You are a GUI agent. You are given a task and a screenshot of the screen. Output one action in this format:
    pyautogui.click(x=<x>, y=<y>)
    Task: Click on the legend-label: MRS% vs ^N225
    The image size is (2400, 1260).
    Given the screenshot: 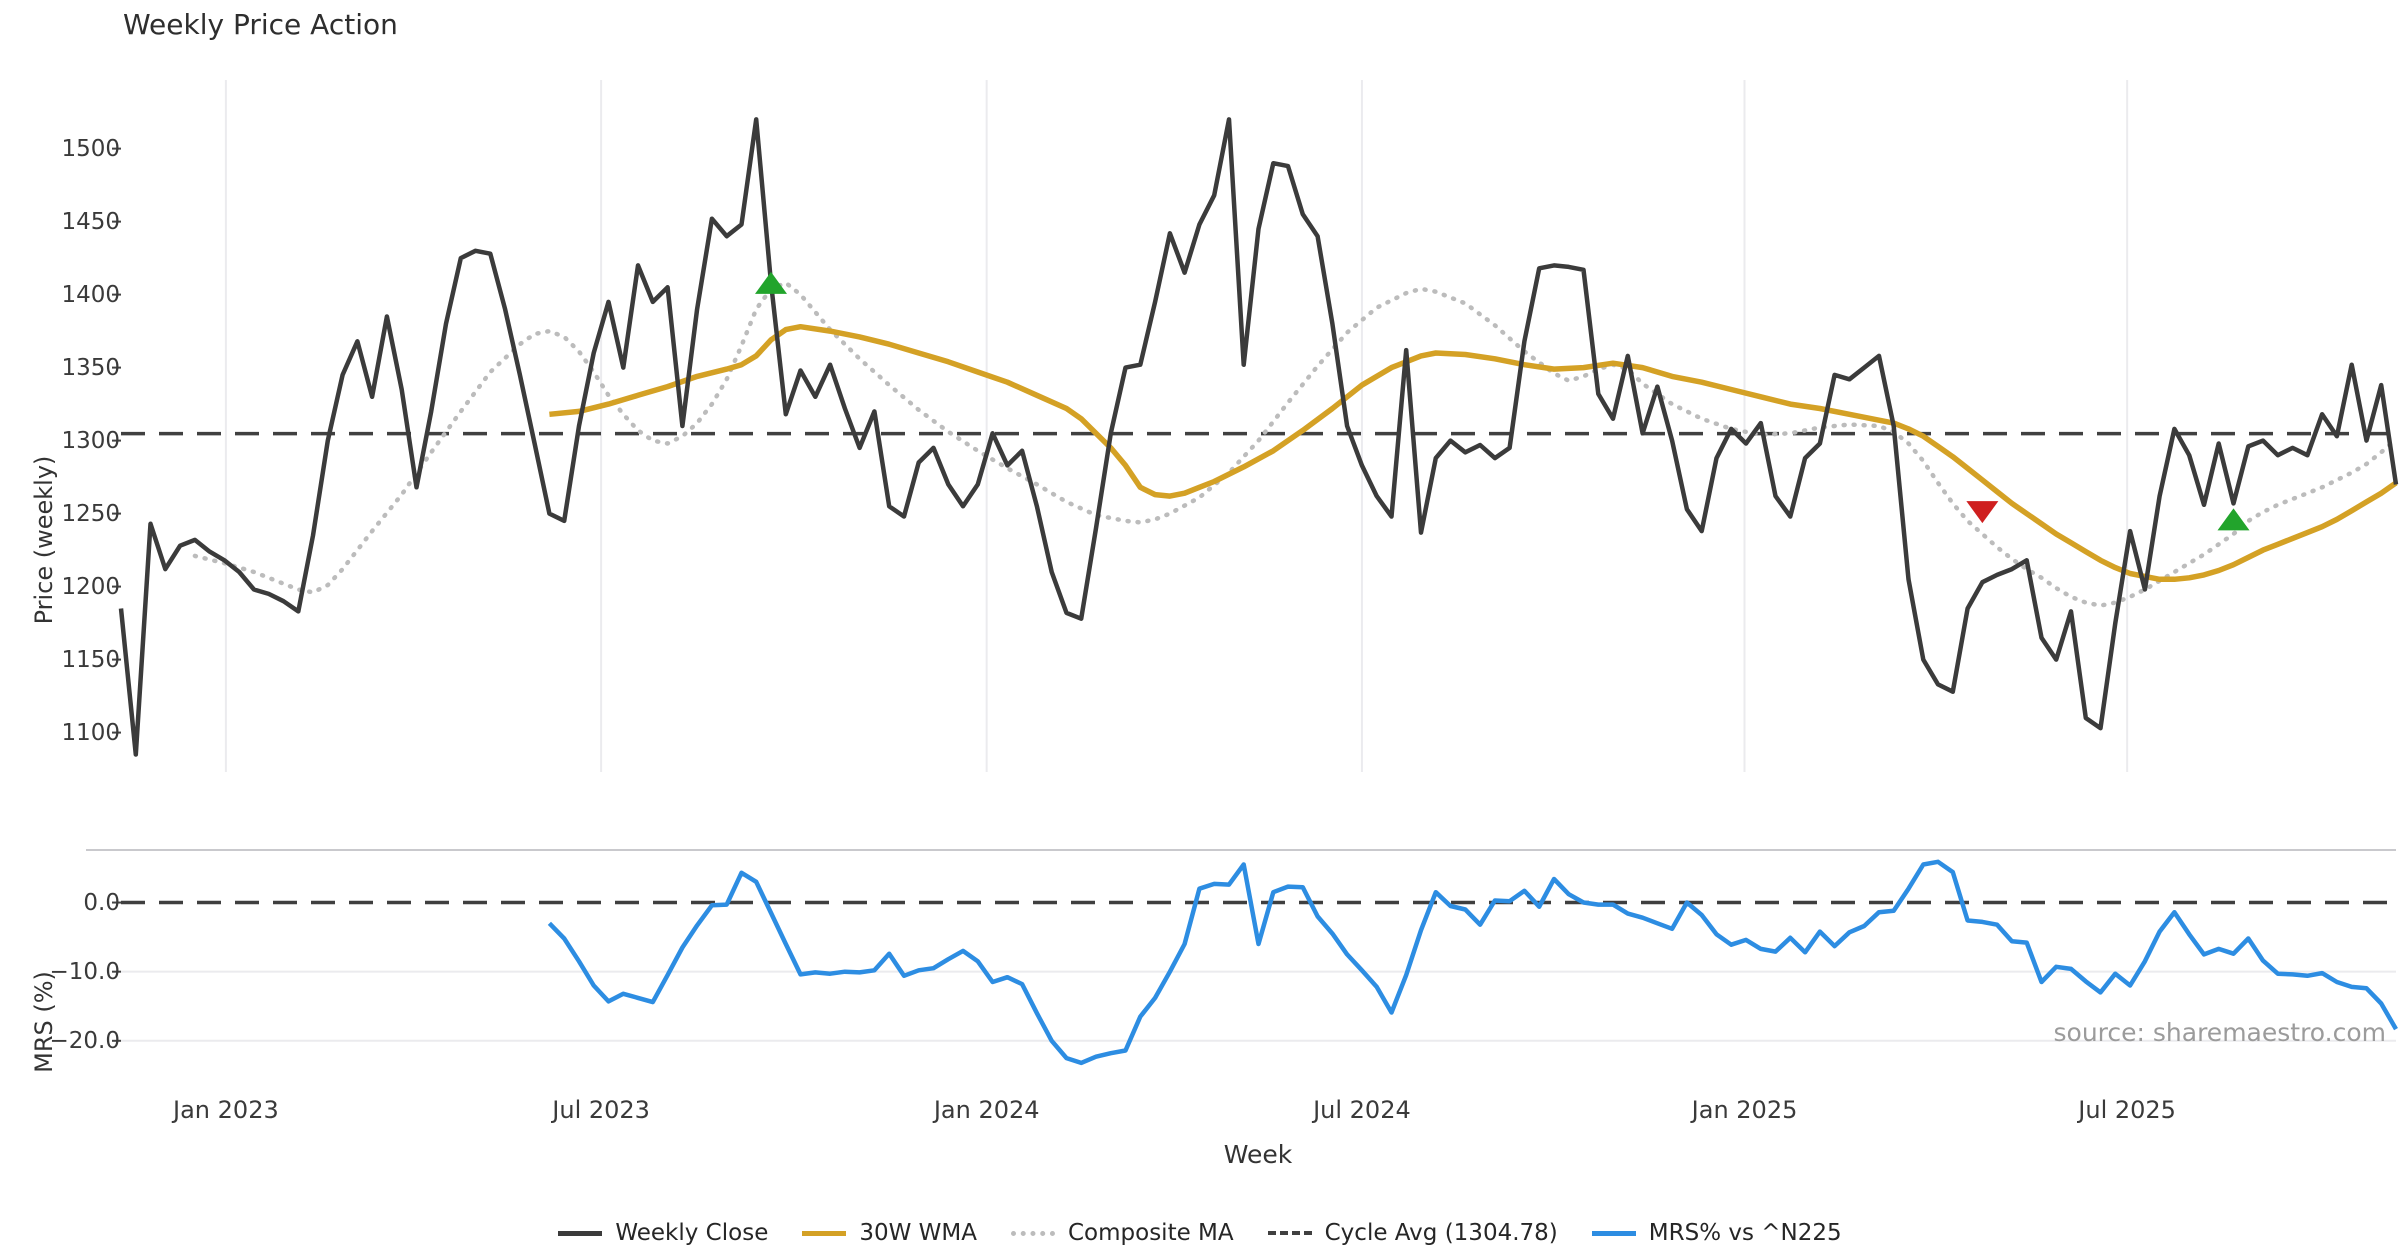 What is the action you would take?
    pyautogui.click(x=1745, y=1233)
    